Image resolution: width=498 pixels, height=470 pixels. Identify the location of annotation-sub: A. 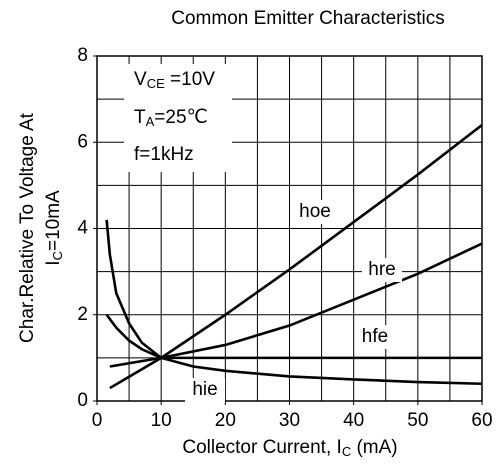
(150, 121).